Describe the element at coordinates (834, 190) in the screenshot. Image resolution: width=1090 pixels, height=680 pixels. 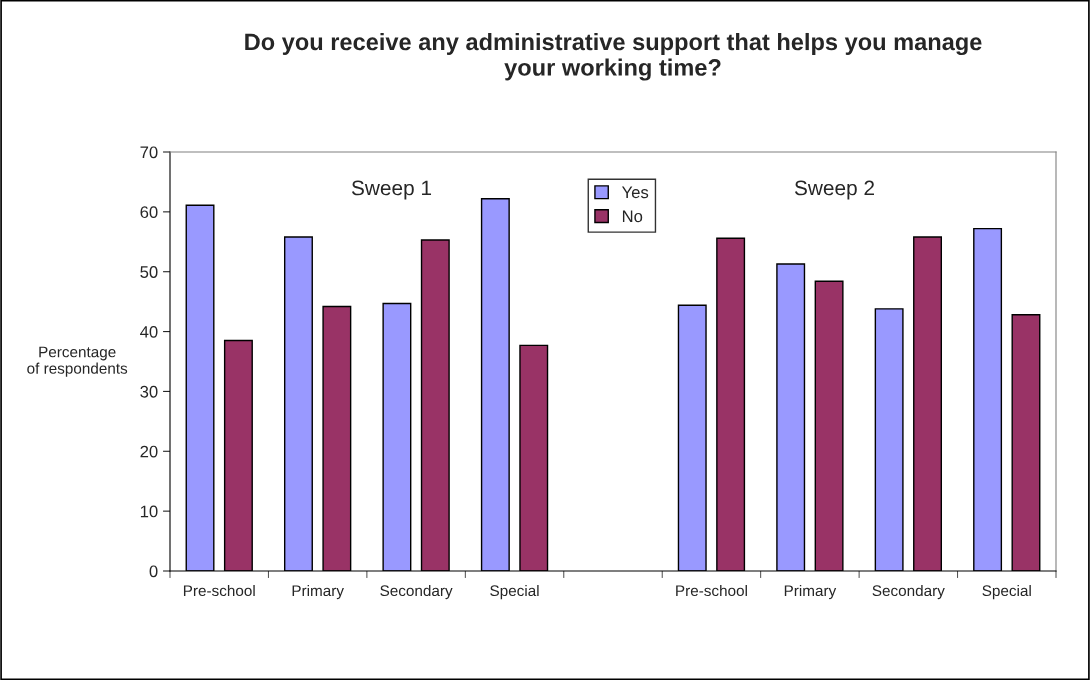
I see `annotation: Sweep 2` at that location.